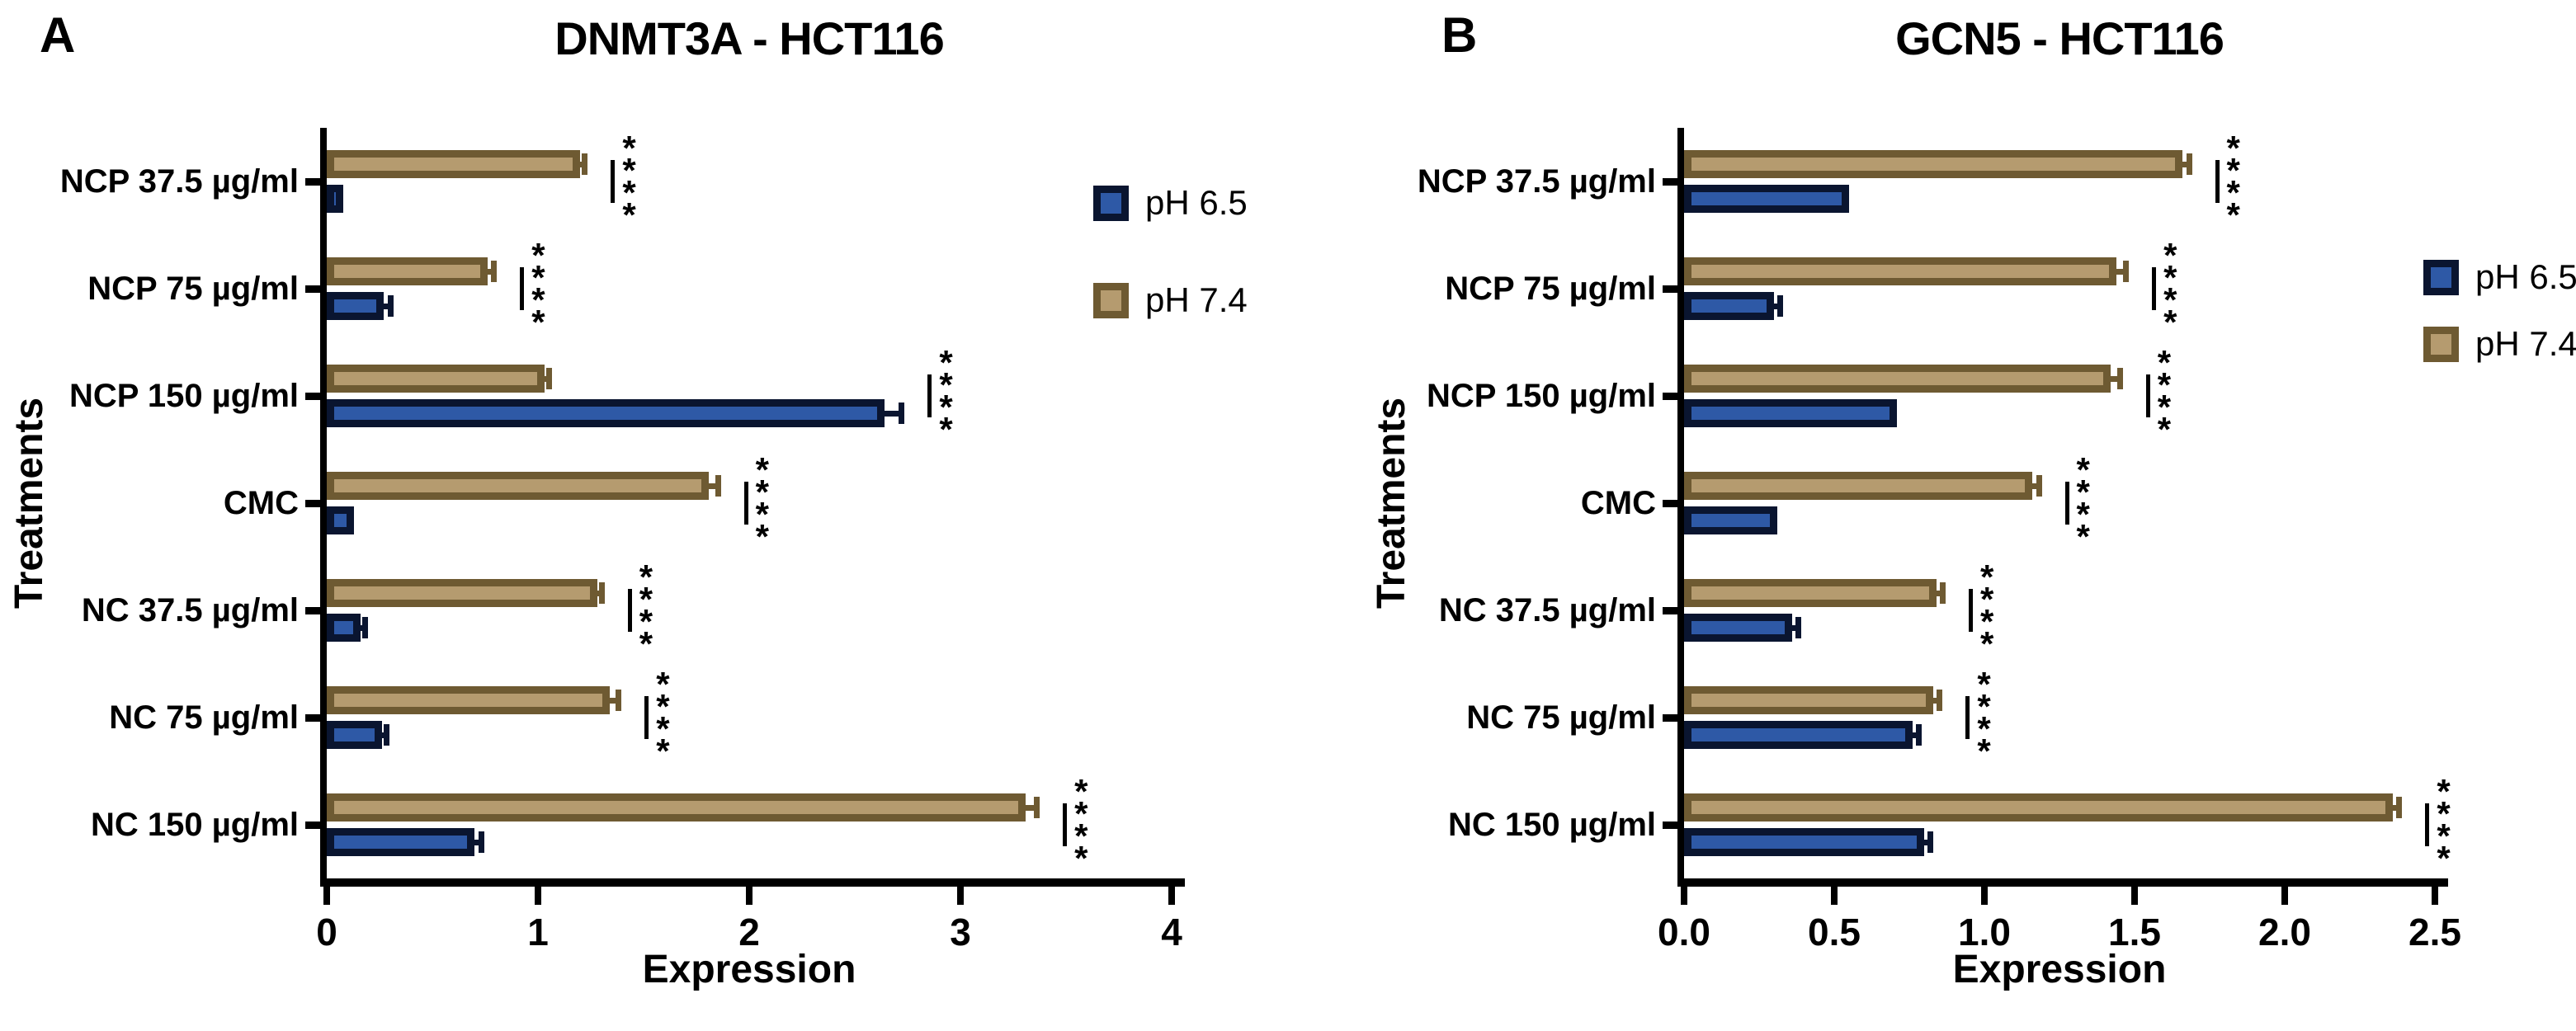 The image size is (2576, 1031). Describe the element at coordinates (749, 969) in the screenshot. I see `x-axis-title: Expression` at that location.